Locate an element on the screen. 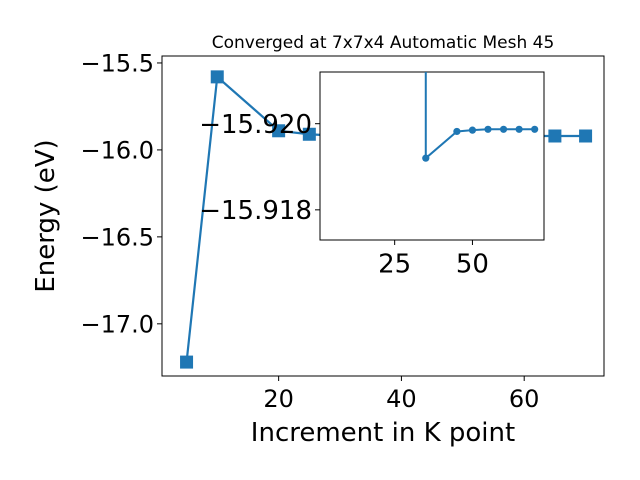 The width and height of the screenshot is (640, 480). main-y-tick-label: −16.5 is located at coordinates (117, 238).